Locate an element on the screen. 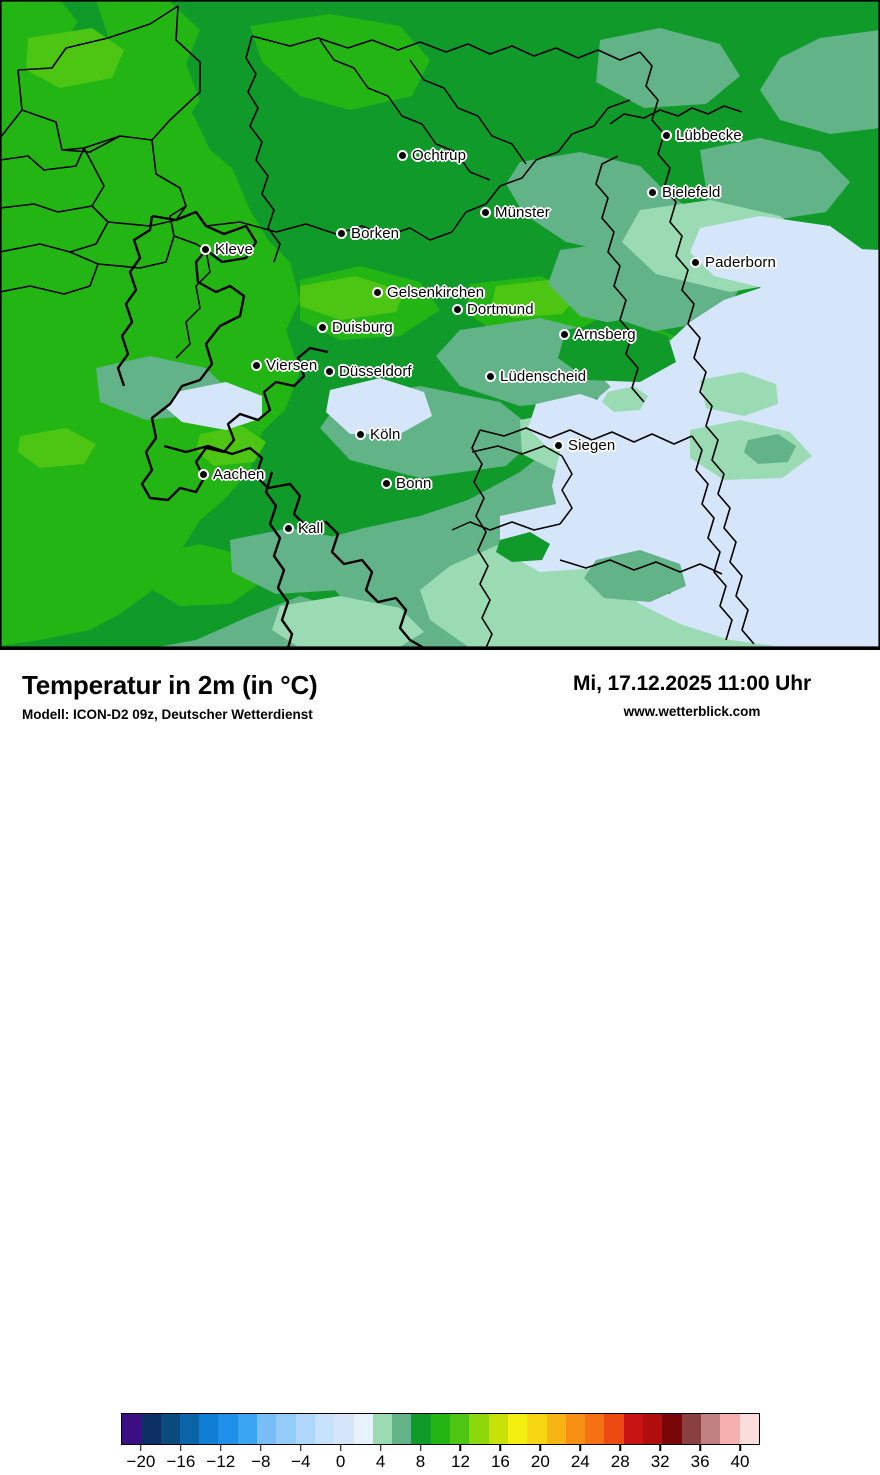  city-label: Kall is located at coordinates (311, 528).